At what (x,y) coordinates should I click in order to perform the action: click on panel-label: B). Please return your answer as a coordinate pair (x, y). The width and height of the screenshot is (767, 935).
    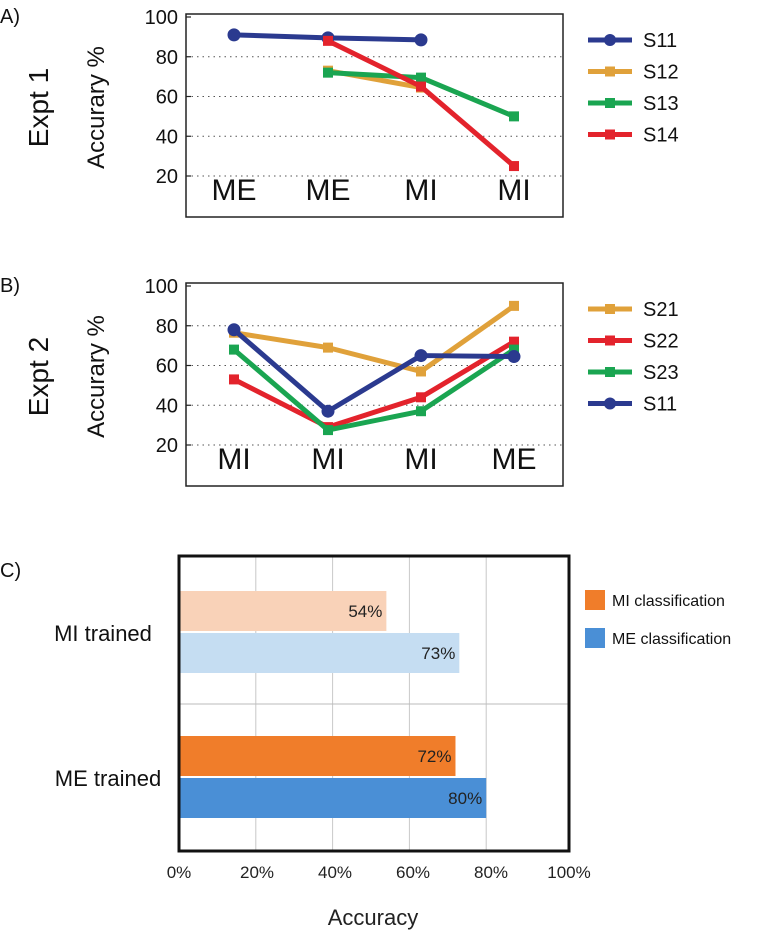
    Looking at the image, I should click on (10, 286).